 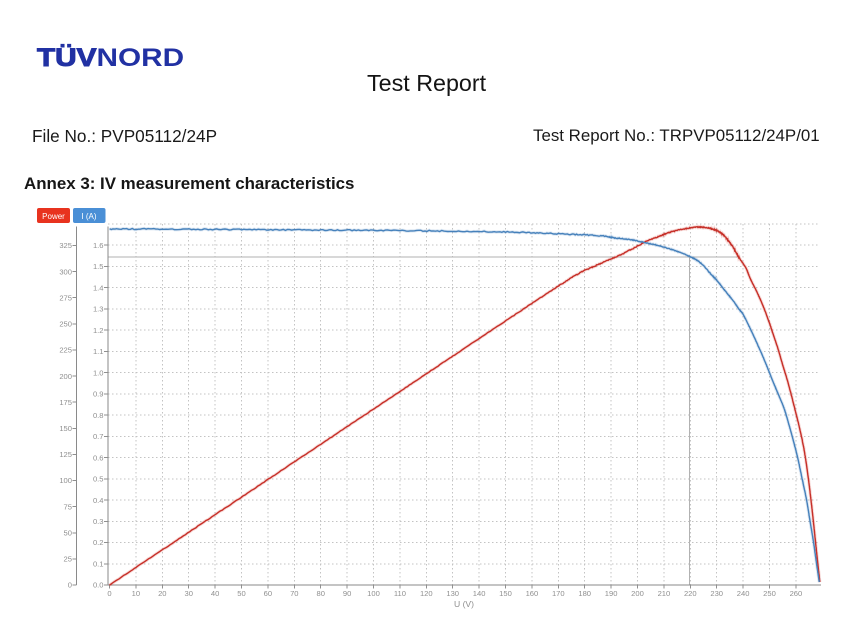 What do you see at coordinates (98, 542) in the screenshot?
I see `svg-text: 0.2` at bounding box center [98, 542].